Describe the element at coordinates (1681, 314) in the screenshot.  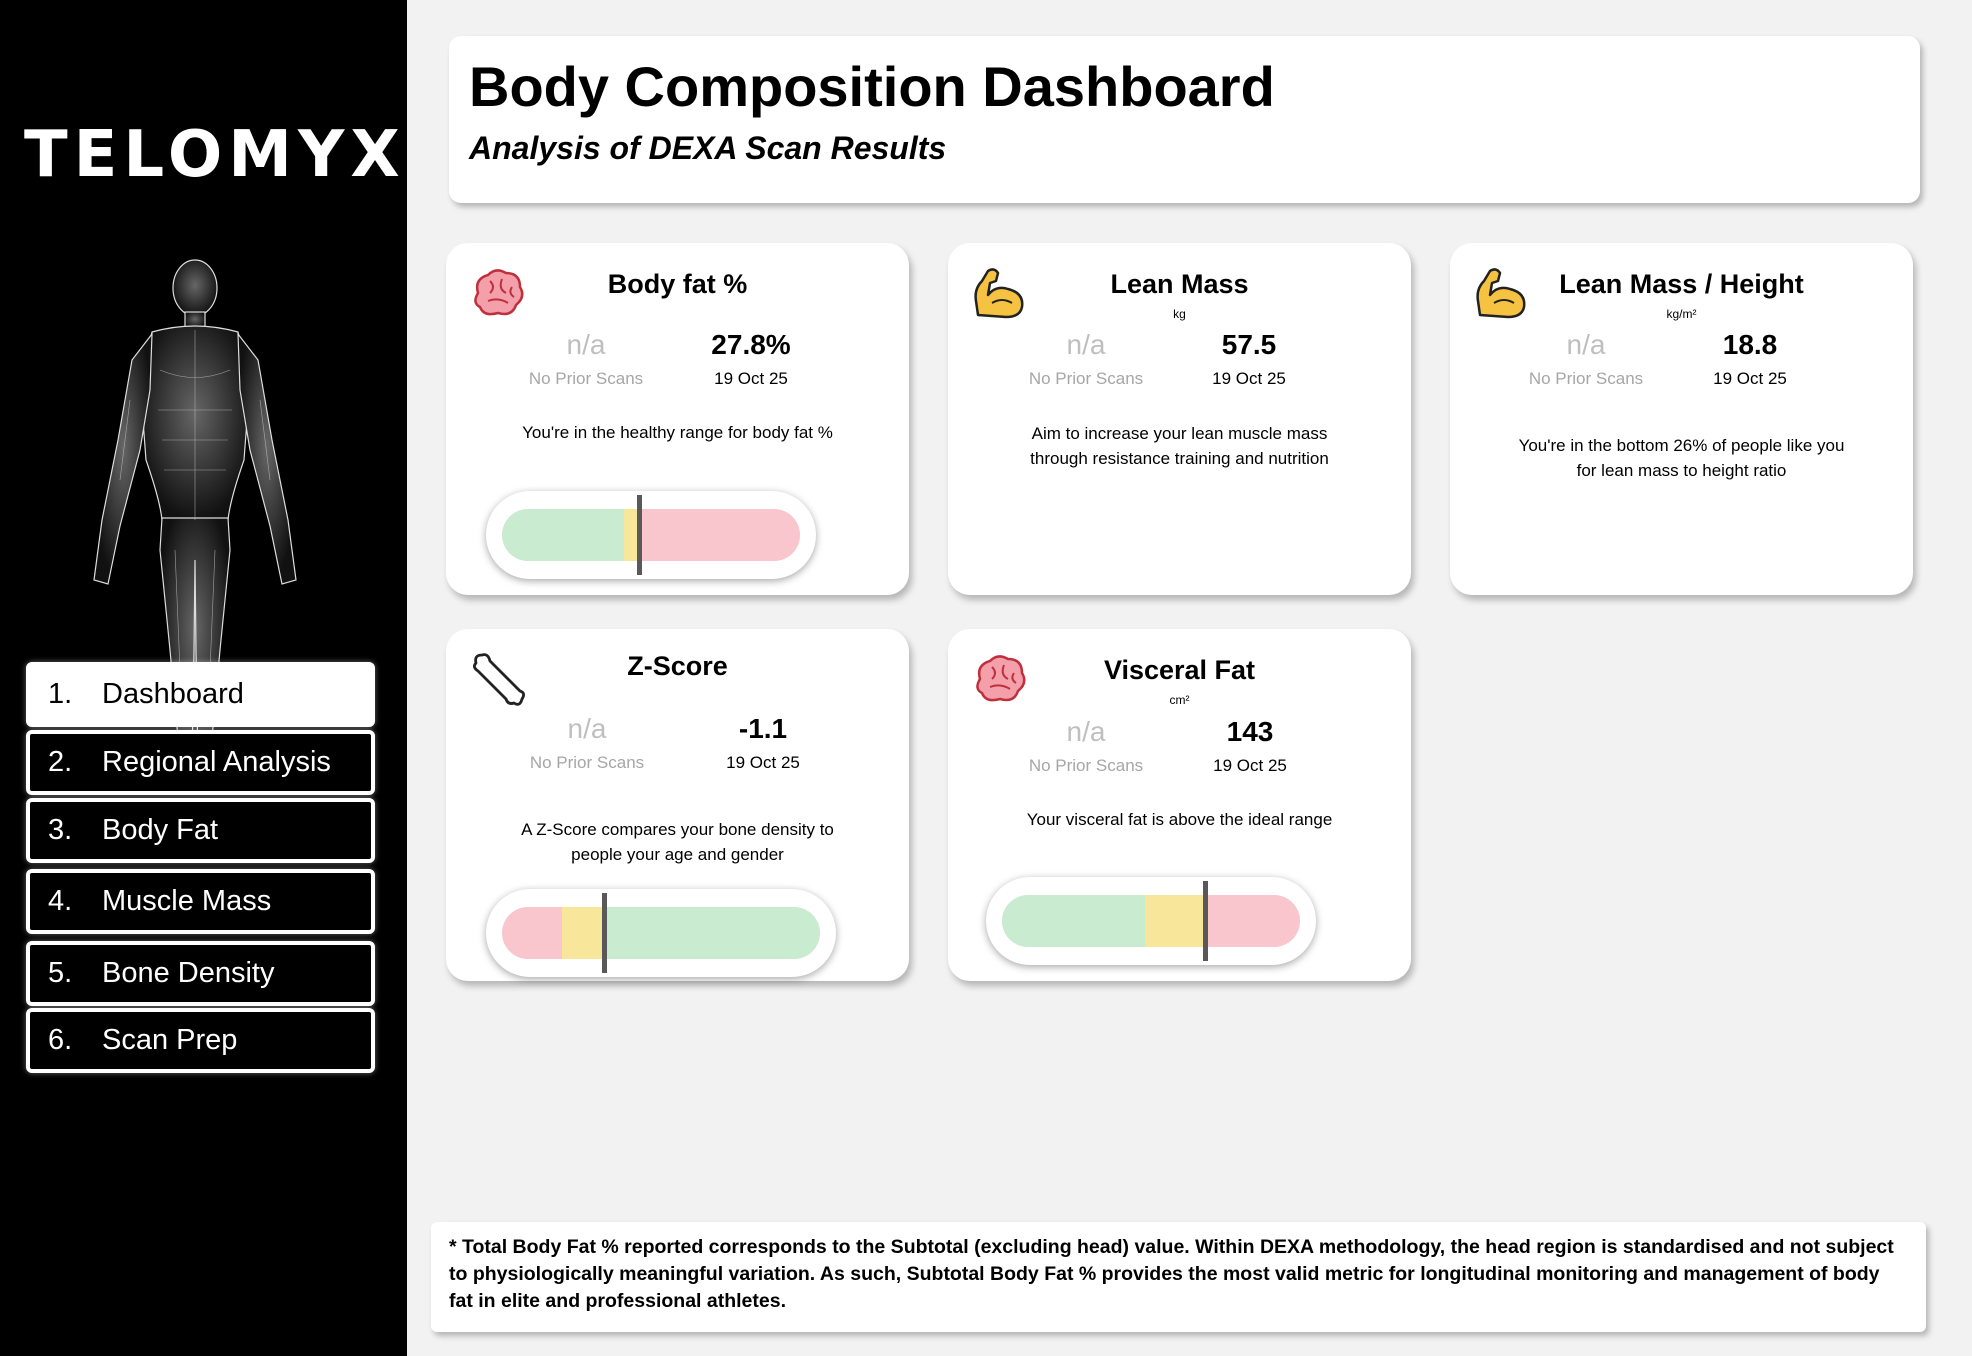
I see `card-unit: kg/m²` at that location.